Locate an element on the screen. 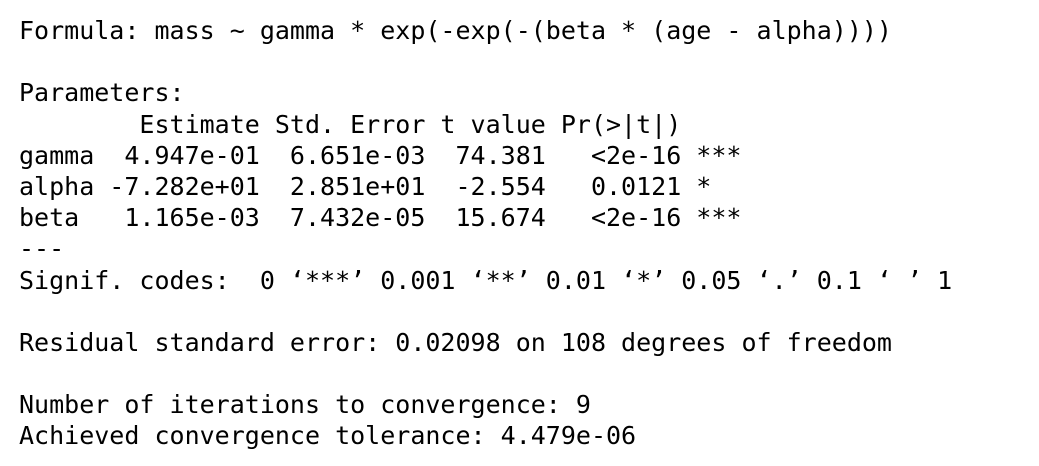  table-header: Estimate Std. Error t value Pr(>|t|) is located at coordinates (380, 124).